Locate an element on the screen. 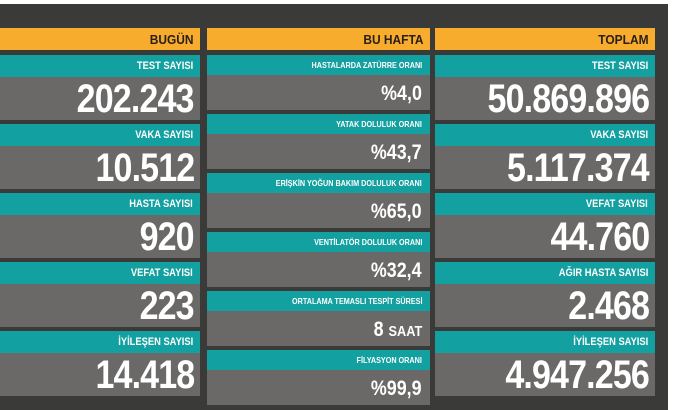  this-week-header: BU HAFTA is located at coordinates (327, 39).